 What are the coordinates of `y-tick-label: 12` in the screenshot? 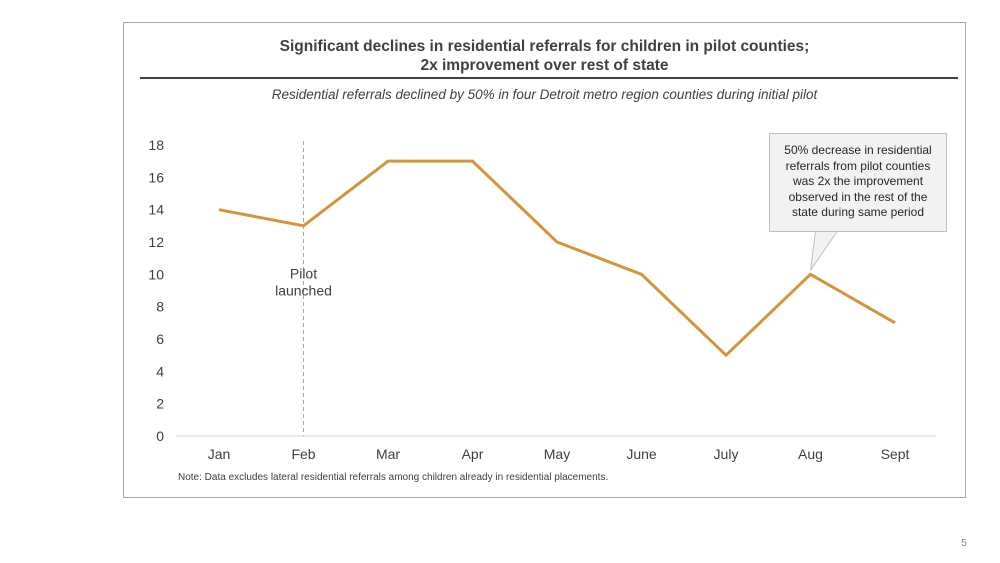 It's located at (156, 242).